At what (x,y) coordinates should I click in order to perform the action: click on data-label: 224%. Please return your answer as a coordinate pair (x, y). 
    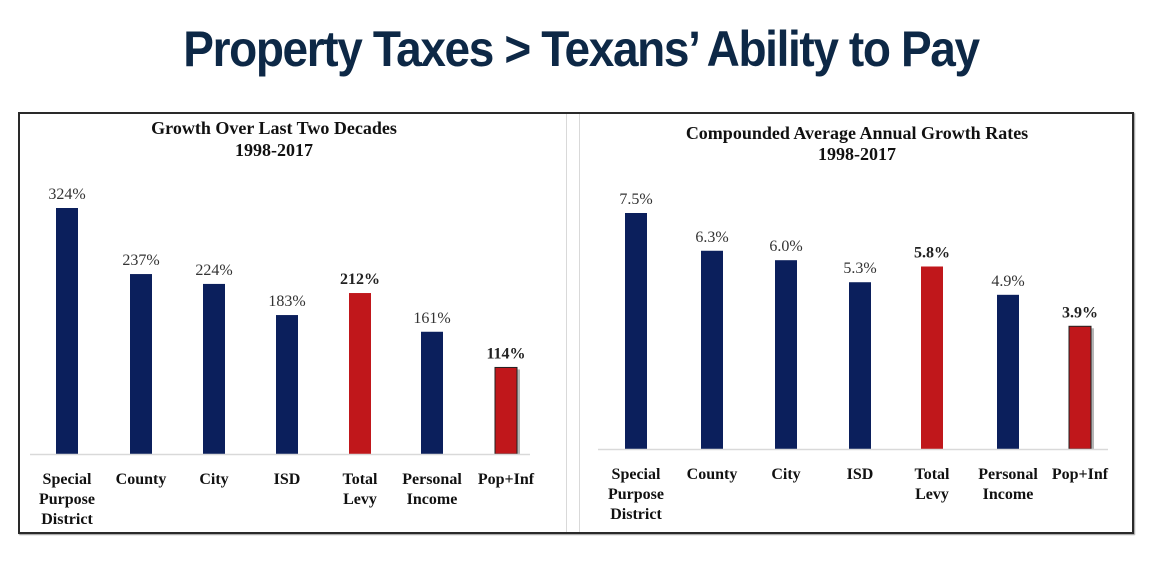
    Looking at the image, I should click on (213, 270).